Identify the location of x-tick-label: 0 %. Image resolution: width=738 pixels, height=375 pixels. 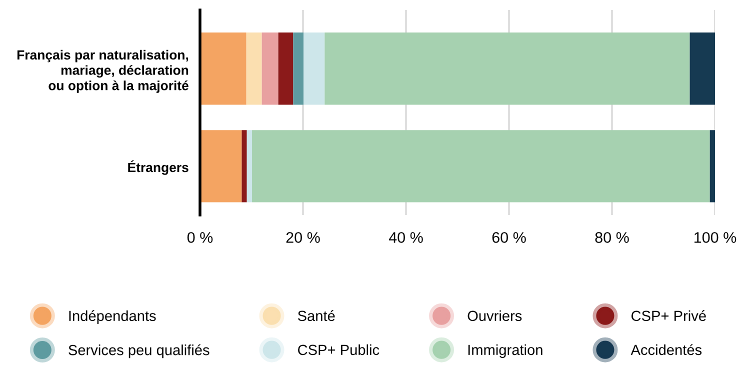
(200, 237).